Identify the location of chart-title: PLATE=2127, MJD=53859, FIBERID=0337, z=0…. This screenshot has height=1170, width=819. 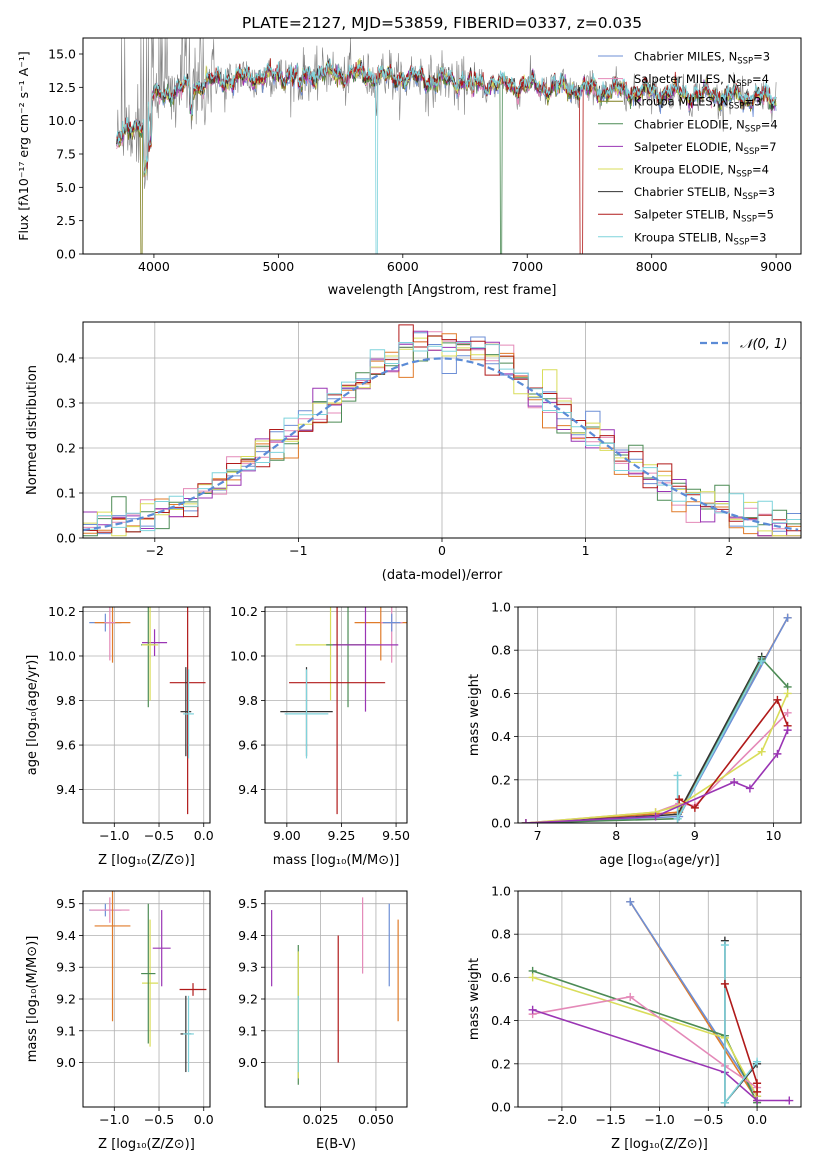
(442, 23).